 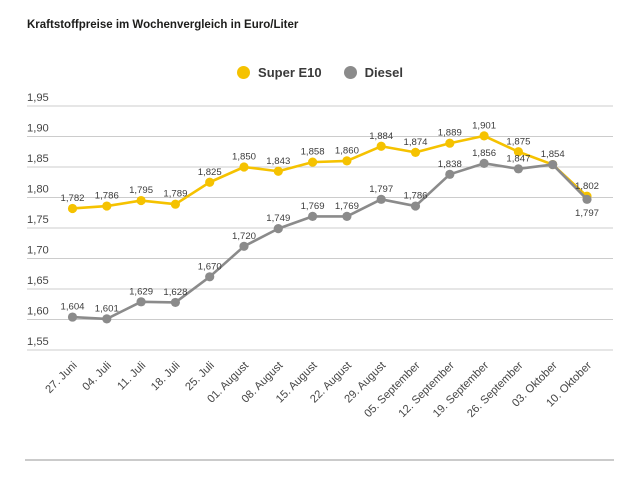 I want to click on series-line-super-e10, so click(x=330, y=172).